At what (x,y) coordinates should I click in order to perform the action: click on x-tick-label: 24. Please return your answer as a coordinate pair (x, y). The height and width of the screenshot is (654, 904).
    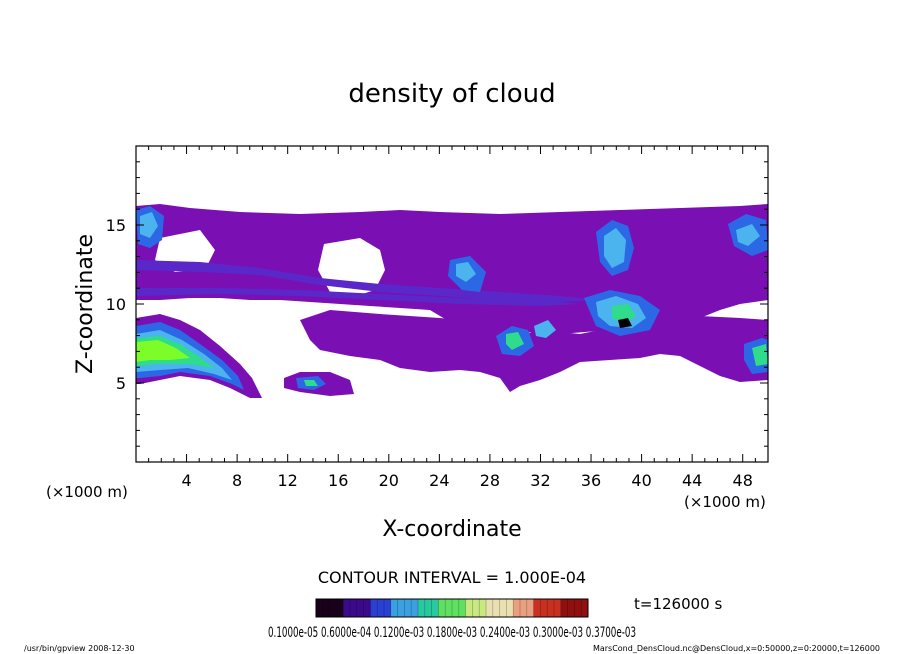
    Looking at the image, I should click on (439, 480).